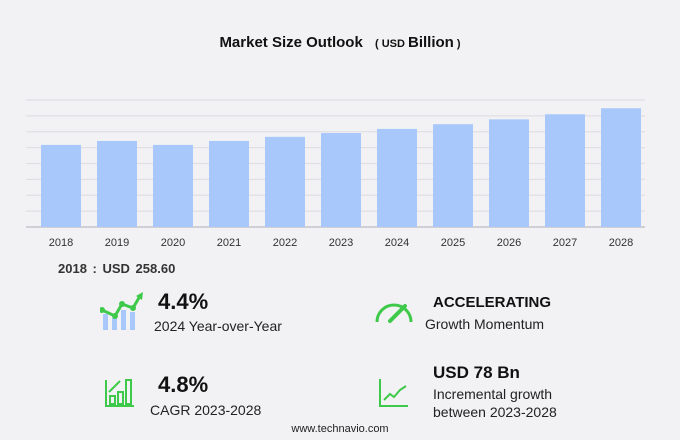 Image resolution: width=680 pixels, height=440 pixels. Describe the element at coordinates (492, 302) in the screenshot. I see `momentum-value: ACCELERATING` at that location.